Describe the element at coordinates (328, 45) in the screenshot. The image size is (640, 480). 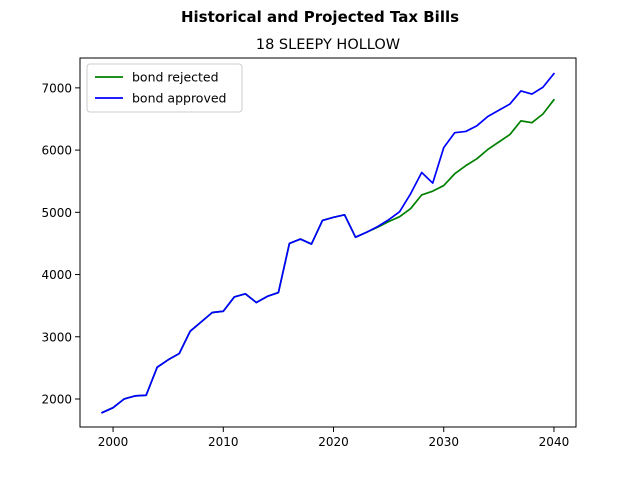
I see `chart-title: 18 SLEEPY HOLLOW` at that location.